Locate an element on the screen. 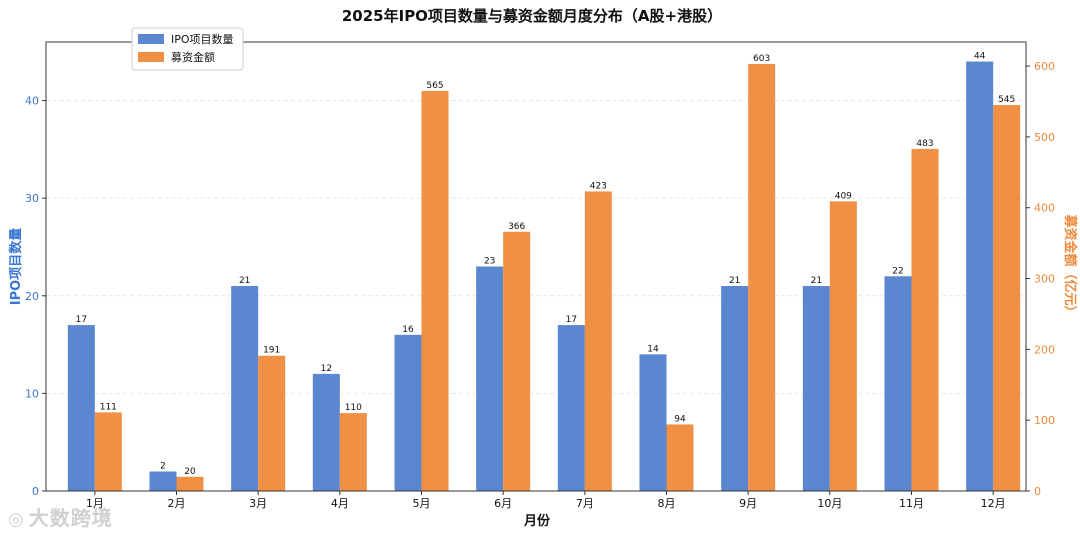  watermark-text: 大数跨境 is located at coordinates (70, 518).